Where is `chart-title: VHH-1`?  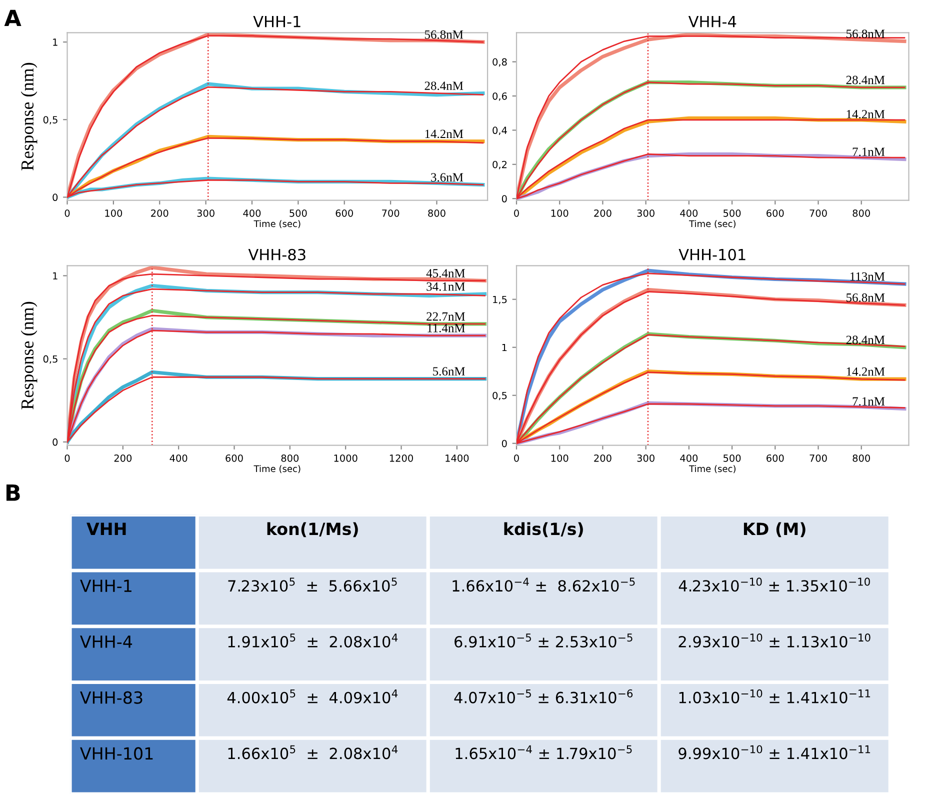
chart-title: VHH-1 is located at coordinates (276, 22).